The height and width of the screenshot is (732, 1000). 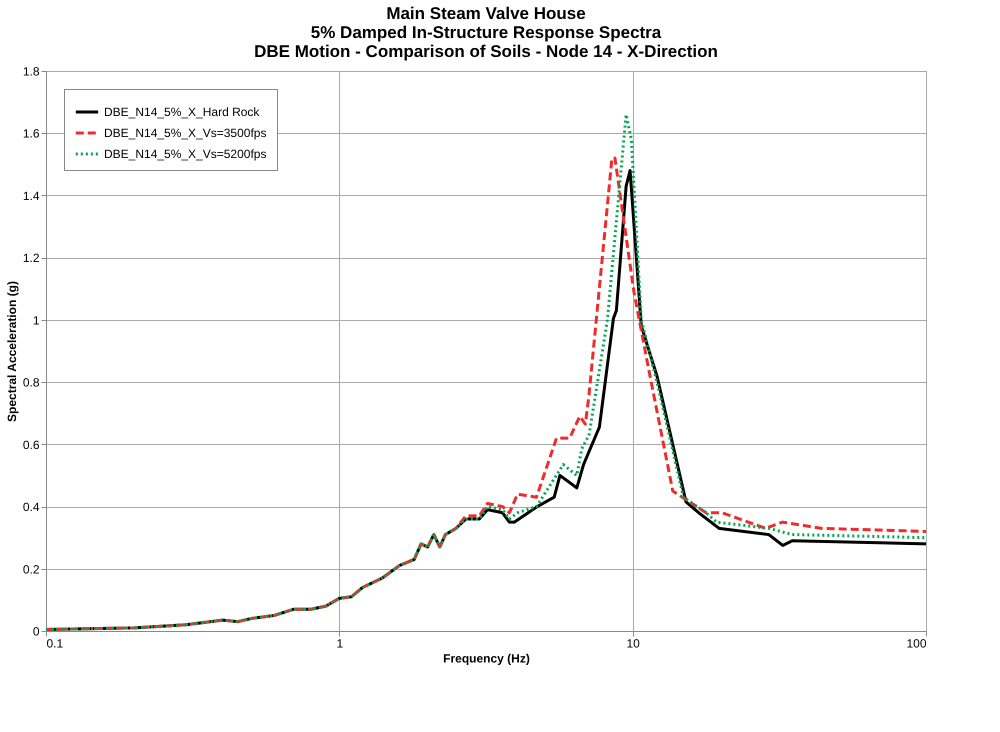 What do you see at coordinates (340, 643) in the screenshot?
I see `x-tick-label: 1` at bounding box center [340, 643].